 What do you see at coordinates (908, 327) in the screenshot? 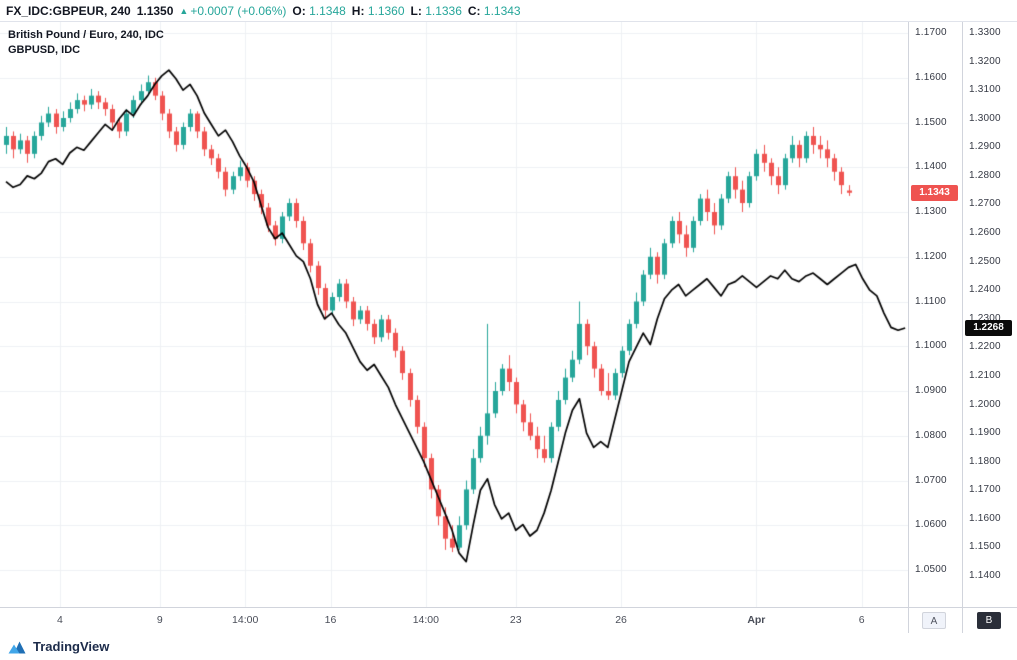
I see `plot-axis-separator` at bounding box center [908, 327].